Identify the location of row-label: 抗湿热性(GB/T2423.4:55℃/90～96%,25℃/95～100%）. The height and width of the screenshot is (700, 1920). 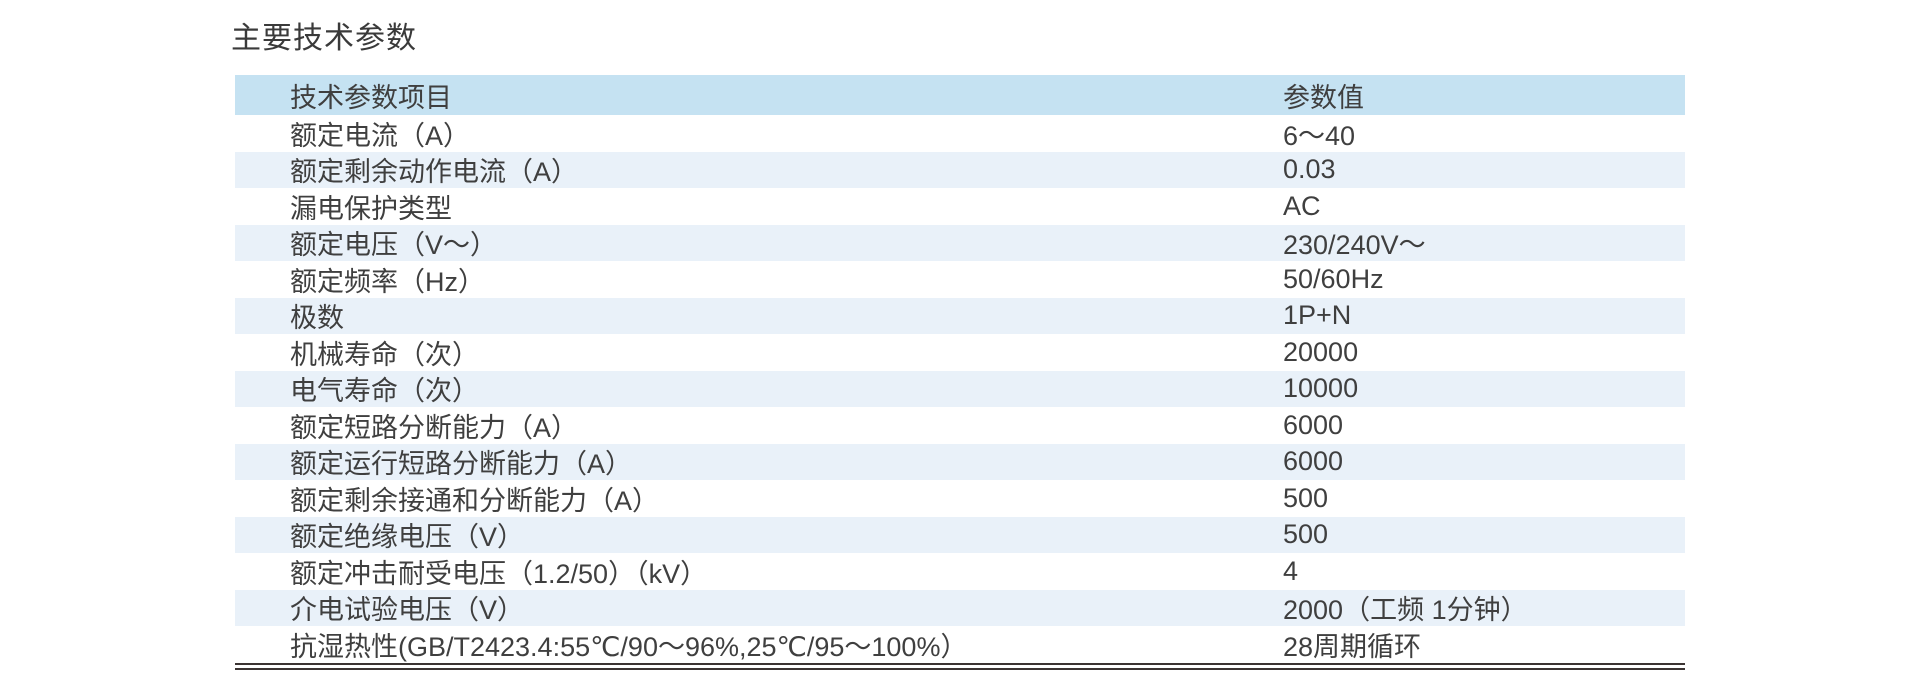
(629, 646).